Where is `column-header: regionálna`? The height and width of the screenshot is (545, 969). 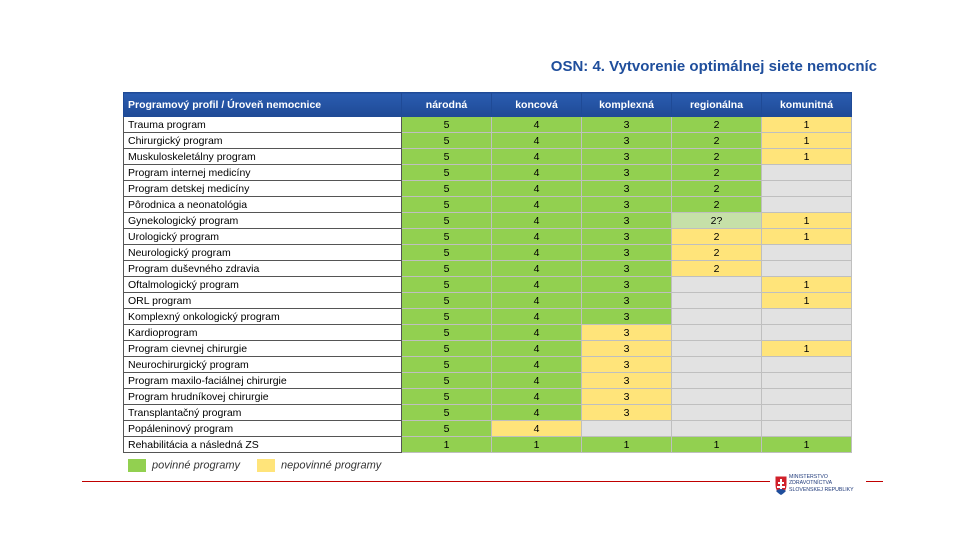
column-header: regionálna is located at coordinates (716, 104).